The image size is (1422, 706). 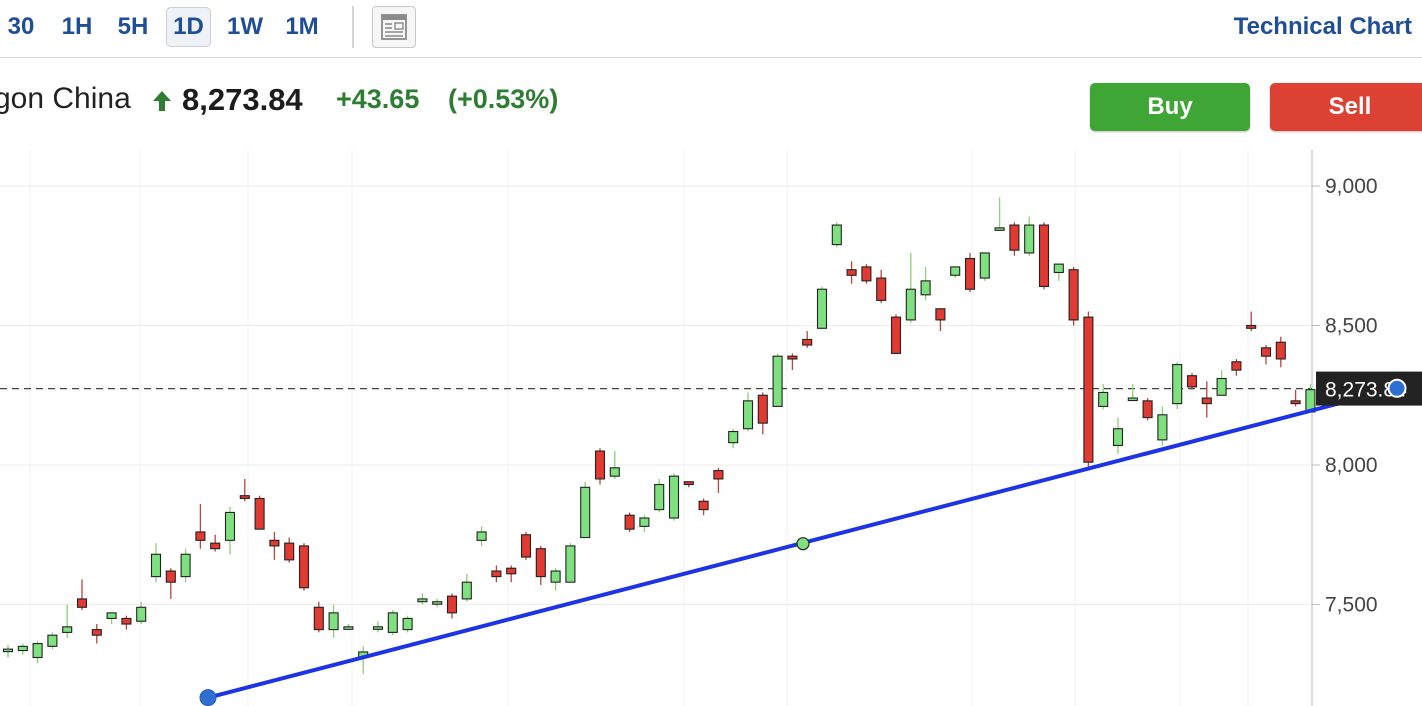 I want to click on trend-line-start-handle, so click(x=208, y=697).